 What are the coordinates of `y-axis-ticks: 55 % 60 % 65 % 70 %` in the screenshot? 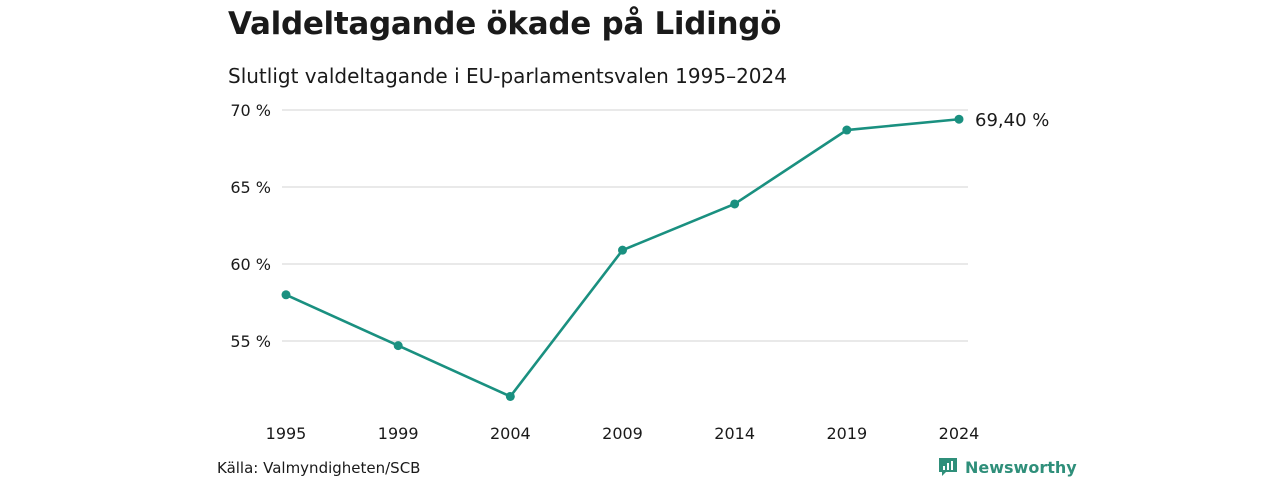 It's located at (250, 226).